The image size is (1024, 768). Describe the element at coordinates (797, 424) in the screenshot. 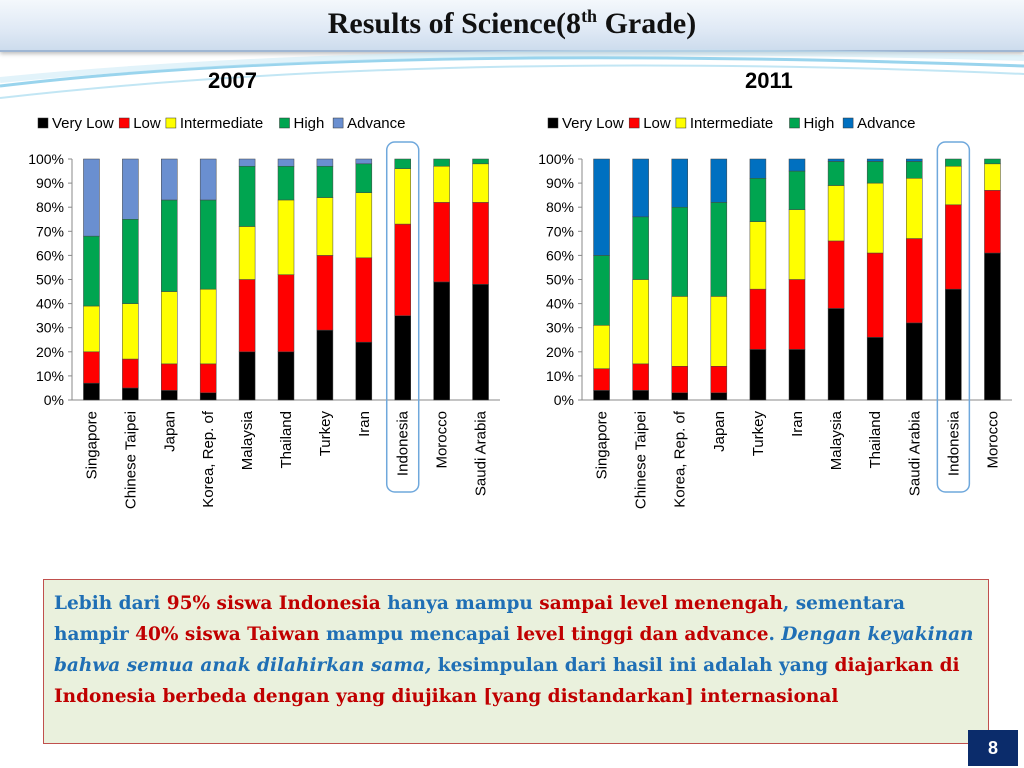

I see `x-tick-label: Iran` at that location.